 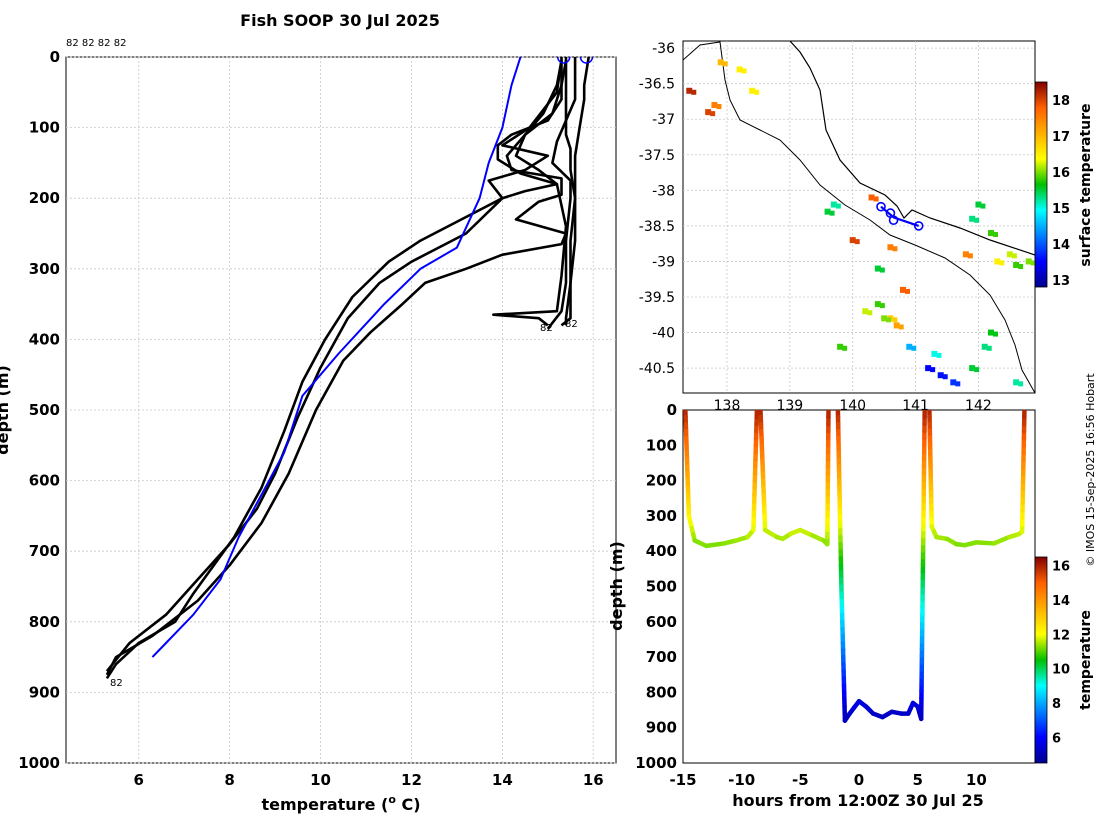 What do you see at coordinates (1041, 660) in the screenshot?
I see `section-colorbar` at bounding box center [1041, 660].